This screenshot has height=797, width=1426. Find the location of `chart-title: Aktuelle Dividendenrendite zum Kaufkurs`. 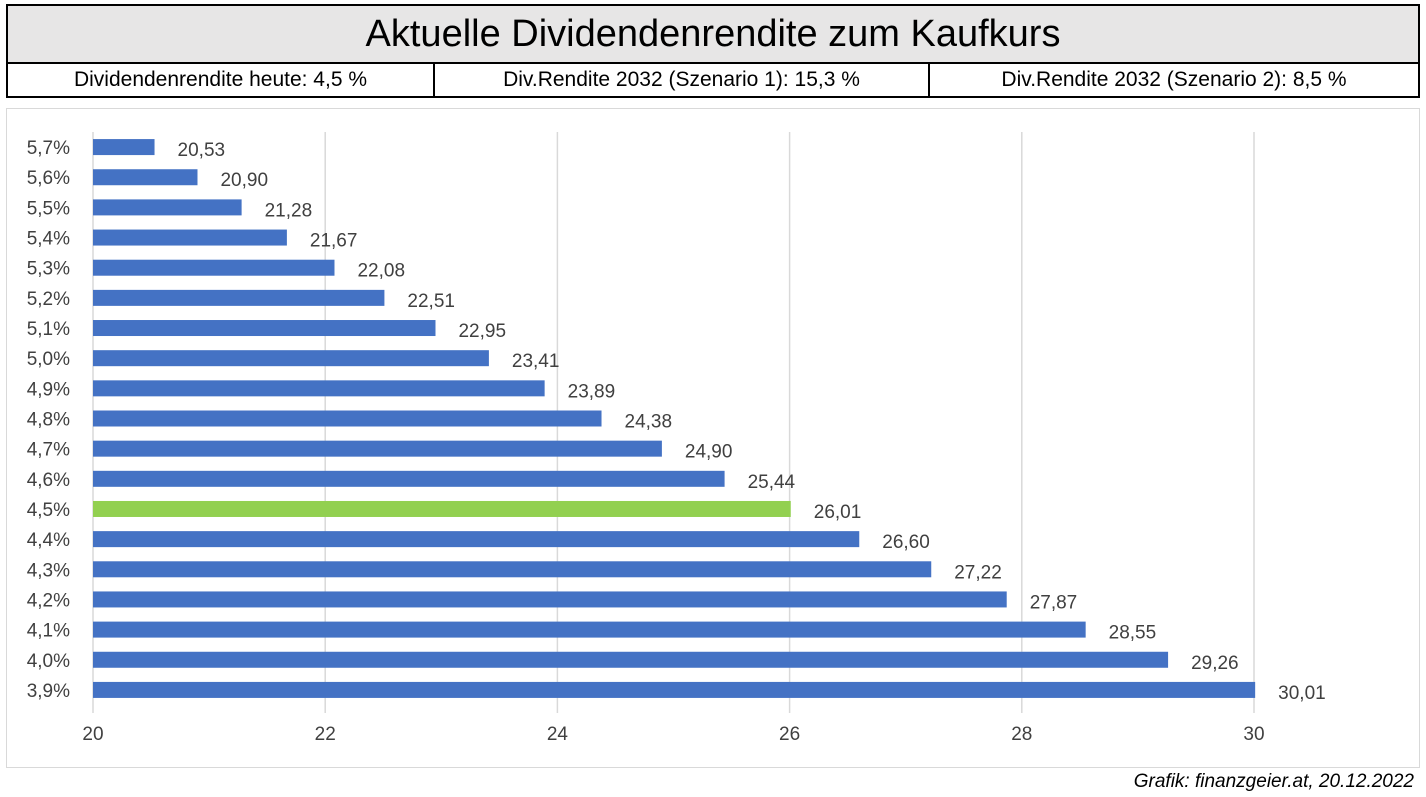

chart-title: Aktuelle Dividendenrendite zum Kaufkurs is located at coordinates (713, 33).